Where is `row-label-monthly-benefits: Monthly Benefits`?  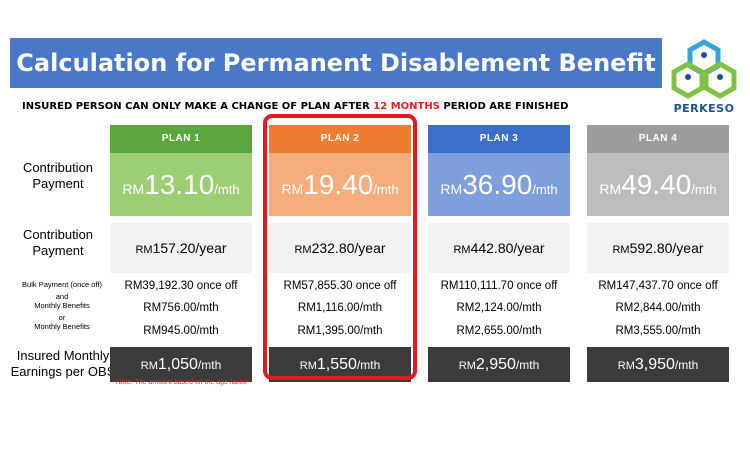 row-label-monthly-benefits: Monthly Benefits is located at coordinates (62, 305).